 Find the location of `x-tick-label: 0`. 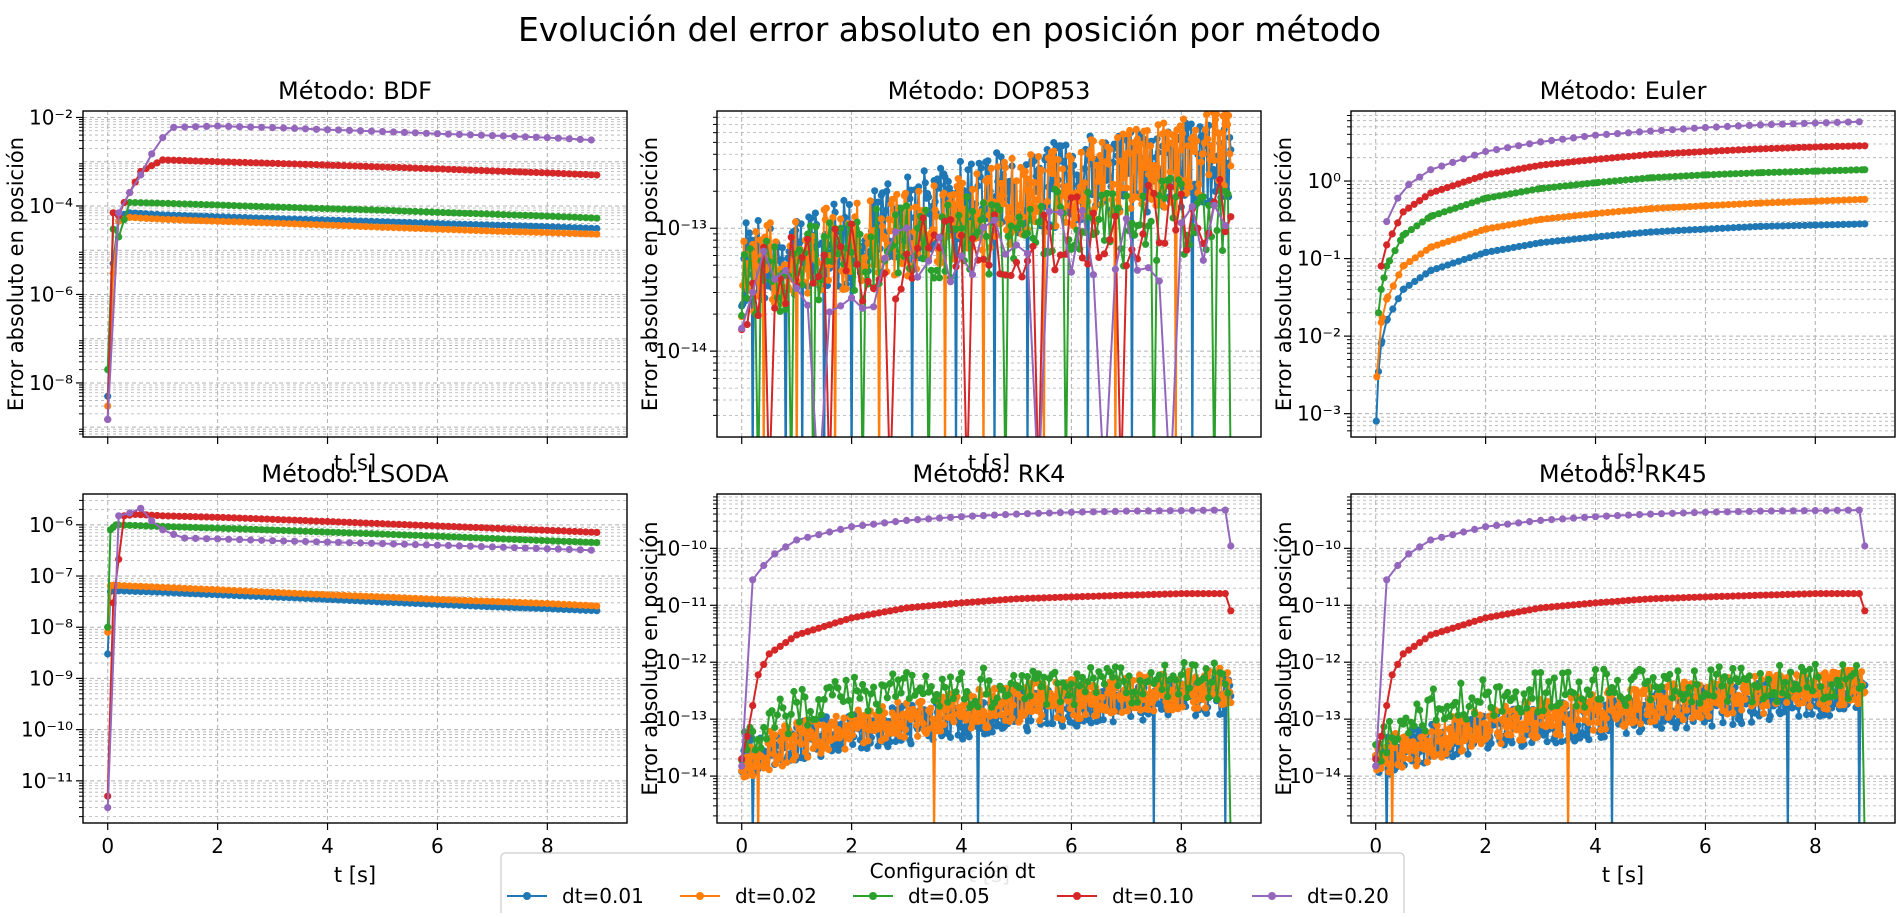

x-tick-label: 0 is located at coordinates (107, 846).